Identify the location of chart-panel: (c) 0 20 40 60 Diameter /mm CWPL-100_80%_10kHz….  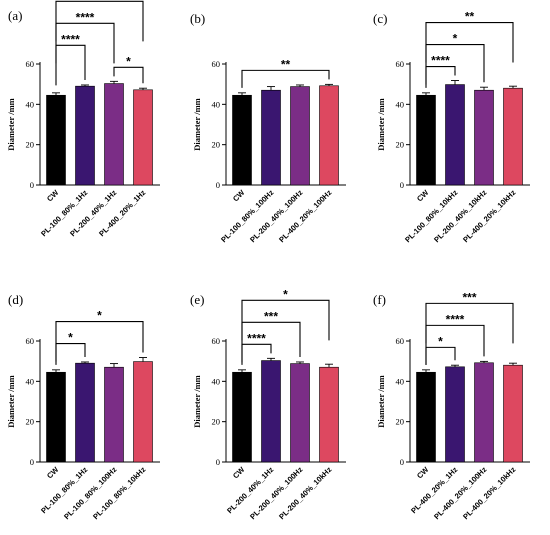
(451, 127).